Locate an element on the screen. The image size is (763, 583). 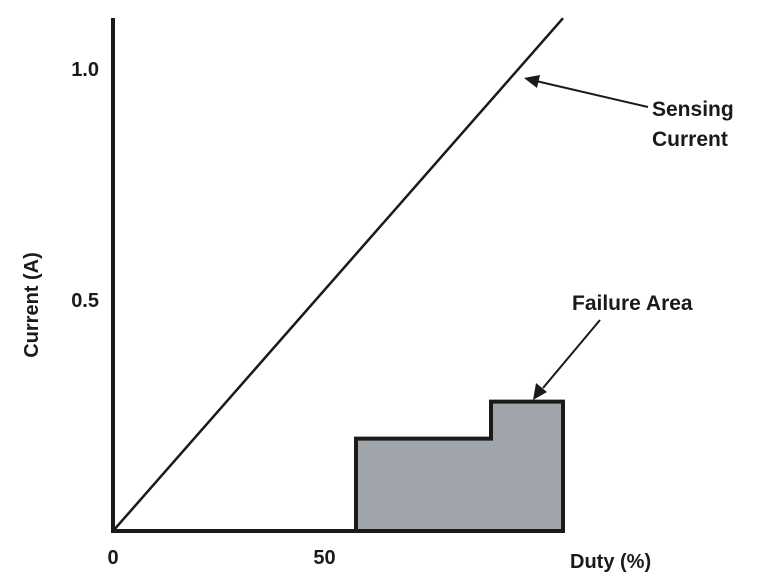
y-tick-label: 1.0 is located at coordinates (85, 70).